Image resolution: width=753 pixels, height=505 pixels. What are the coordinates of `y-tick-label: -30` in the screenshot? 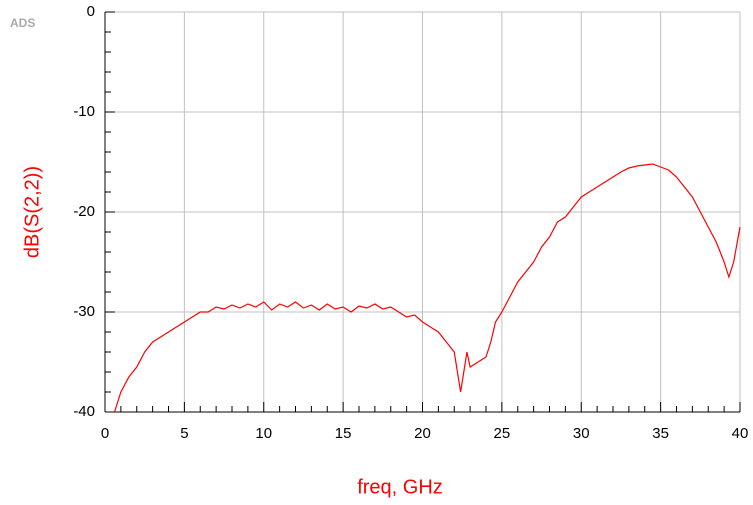 It's located at (84, 311).